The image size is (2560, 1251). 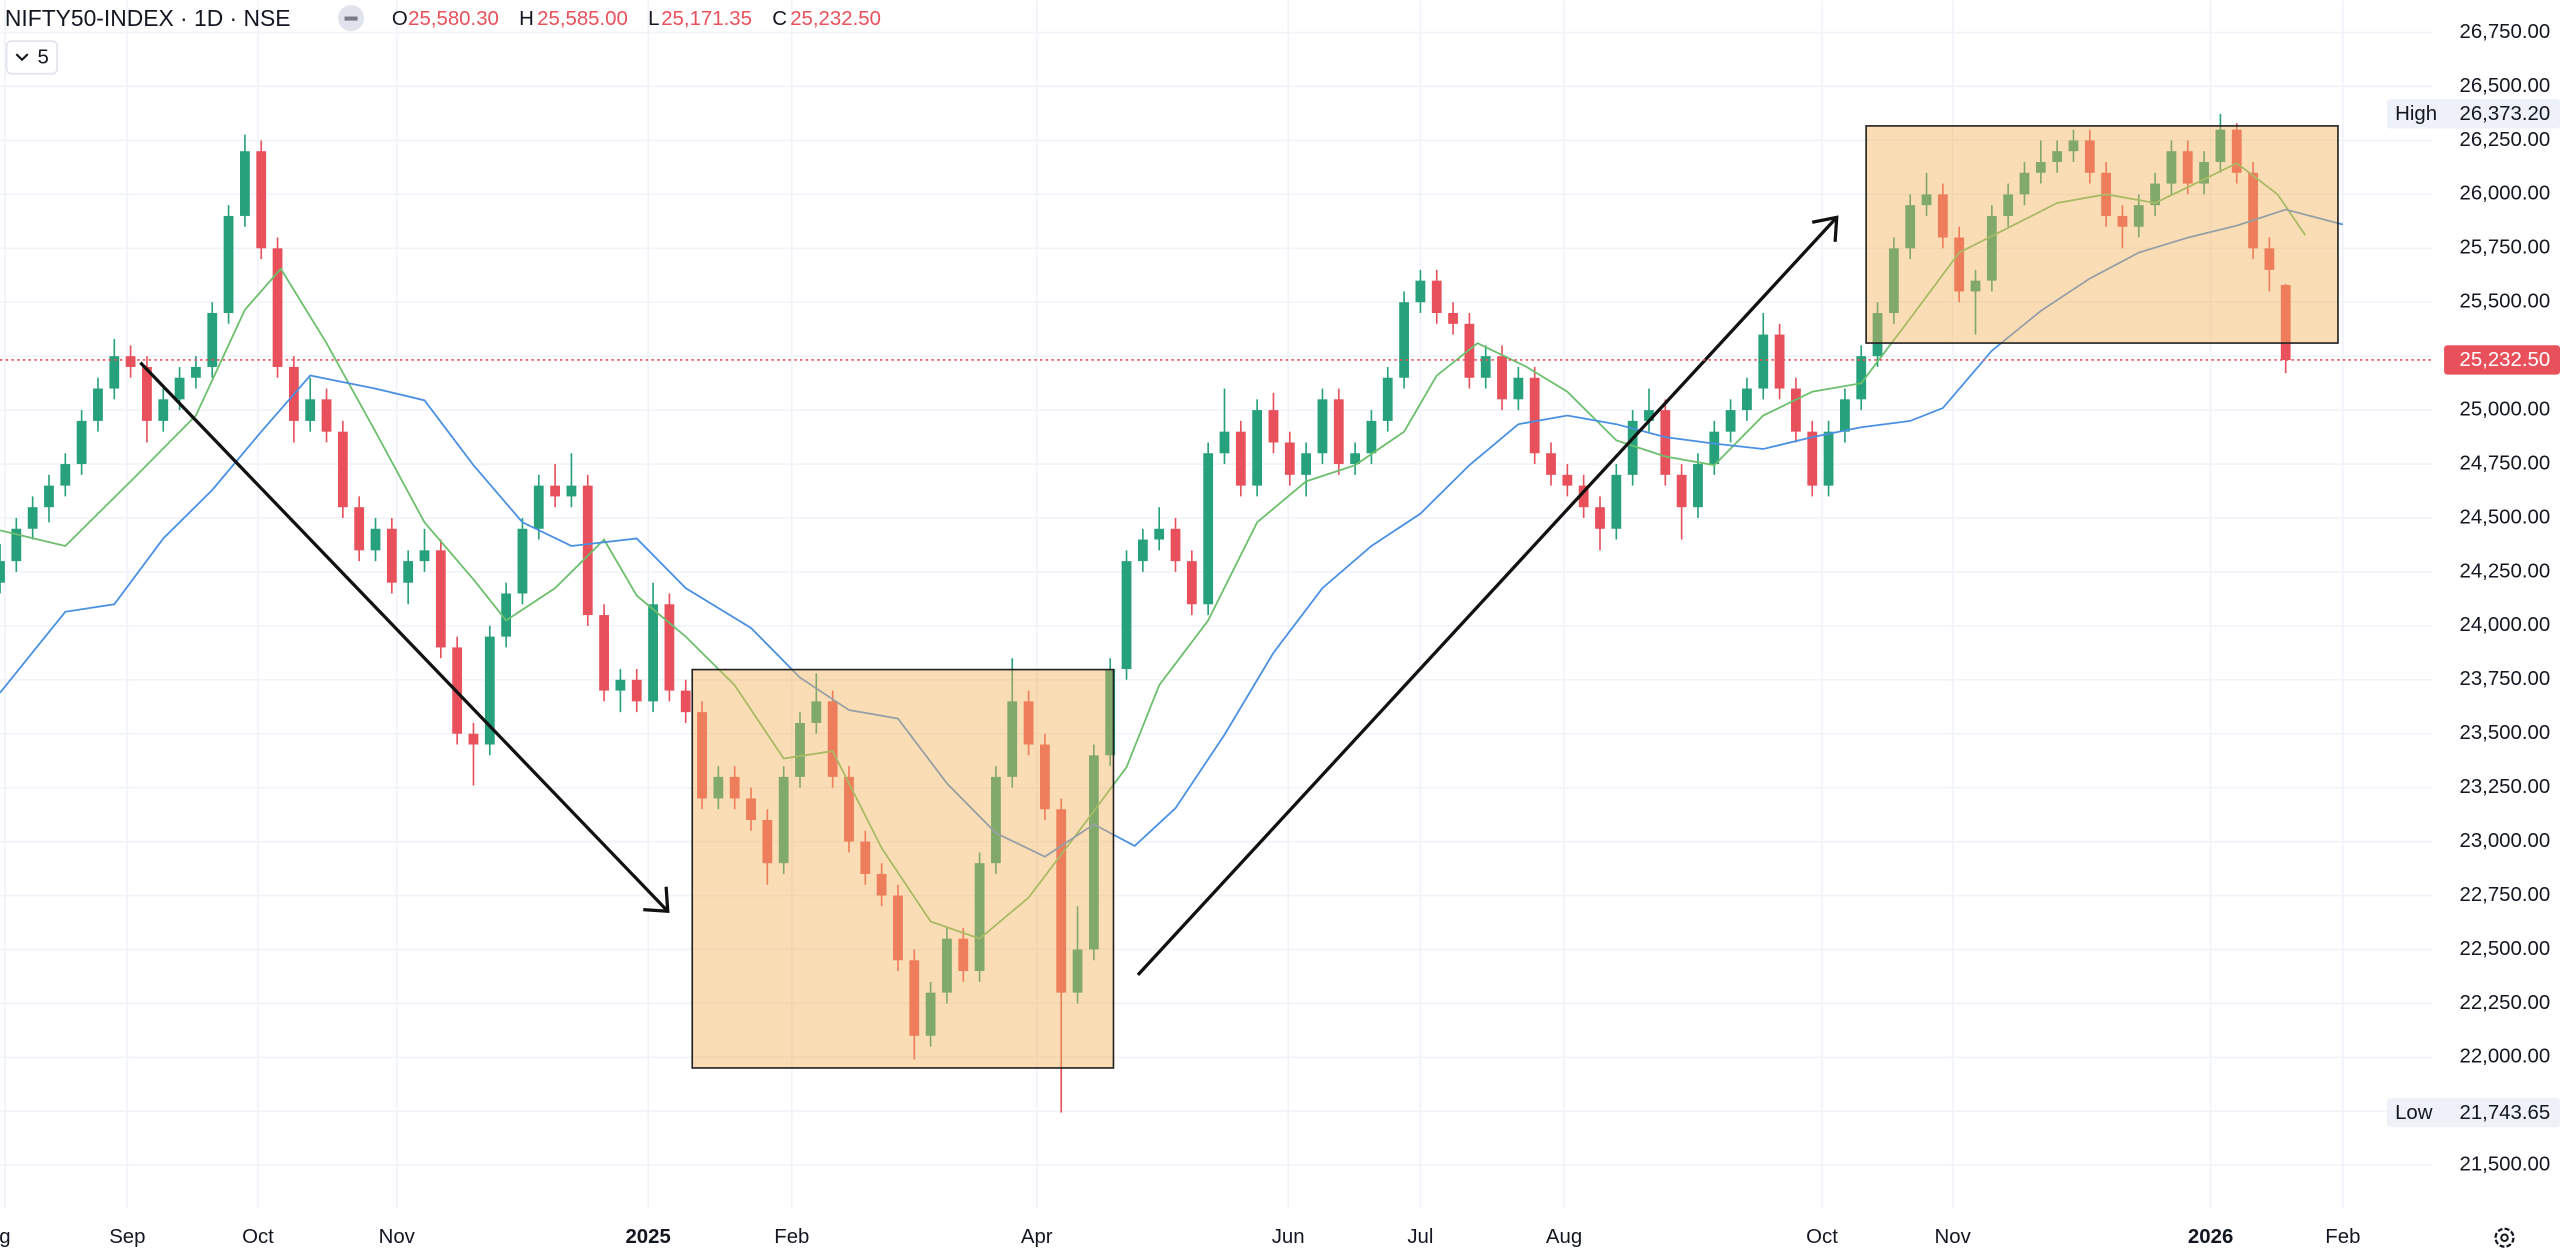 I want to click on x-tick-label: Nov, so click(x=1953, y=1237).